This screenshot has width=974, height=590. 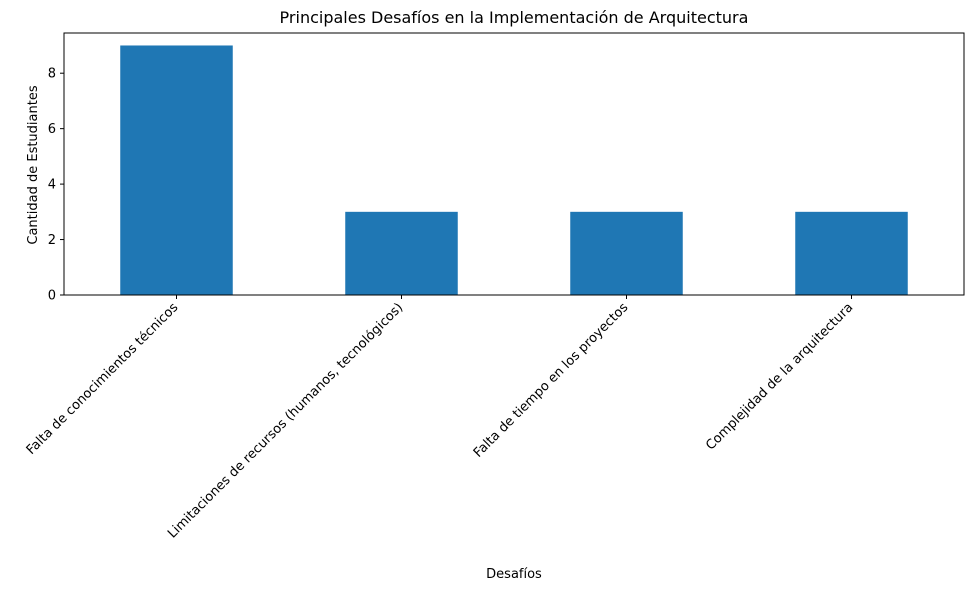 What do you see at coordinates (103, 379) in the screenshot?
I see `x-tick-label-1: Falta de conocimientos técnicos` at bounding box center [103, 379].